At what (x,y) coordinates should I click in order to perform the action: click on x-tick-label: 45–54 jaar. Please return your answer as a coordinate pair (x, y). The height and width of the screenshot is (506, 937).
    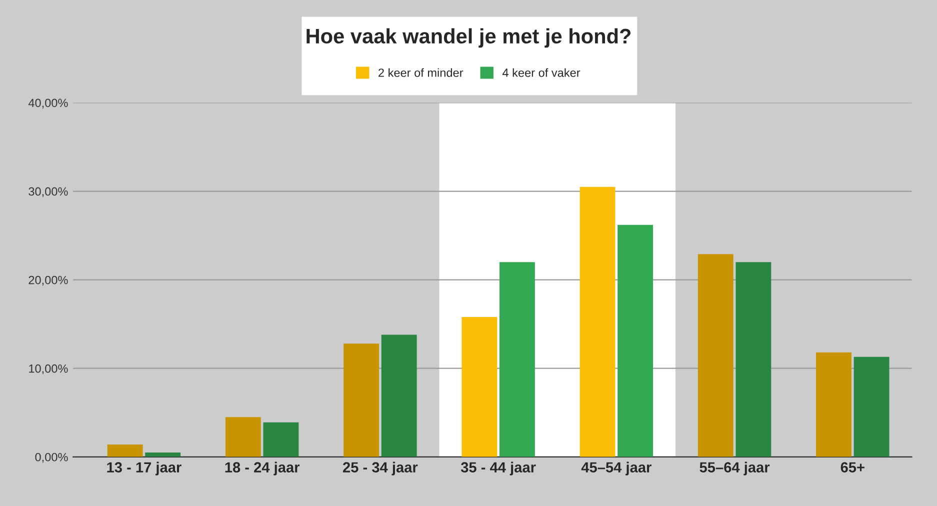
    Looking at the image, I should click on (616, 469).